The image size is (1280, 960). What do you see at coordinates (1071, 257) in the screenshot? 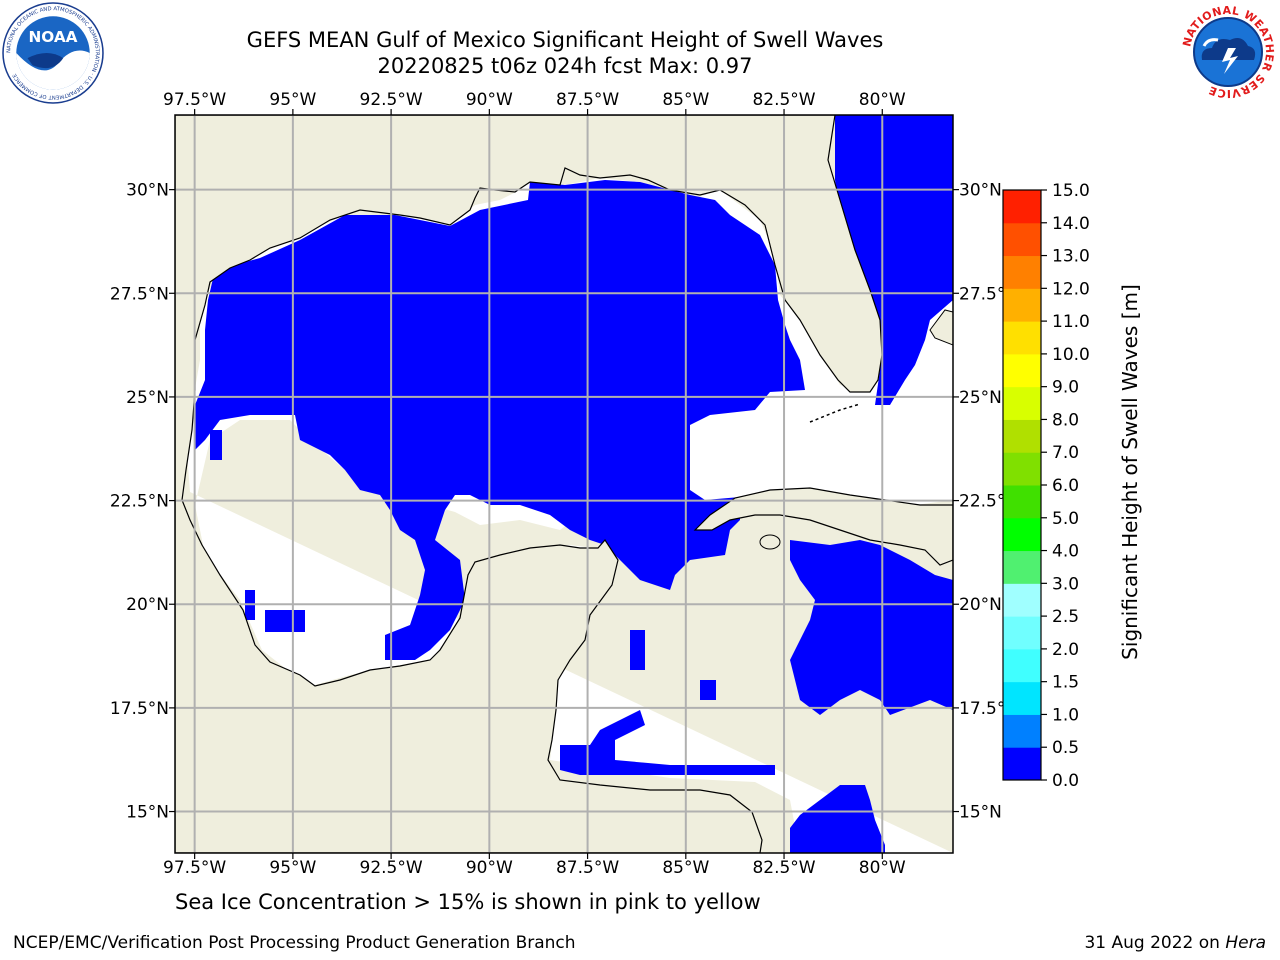
I see `colorbar-label: 13.0` at bounding box center [1071, 257].